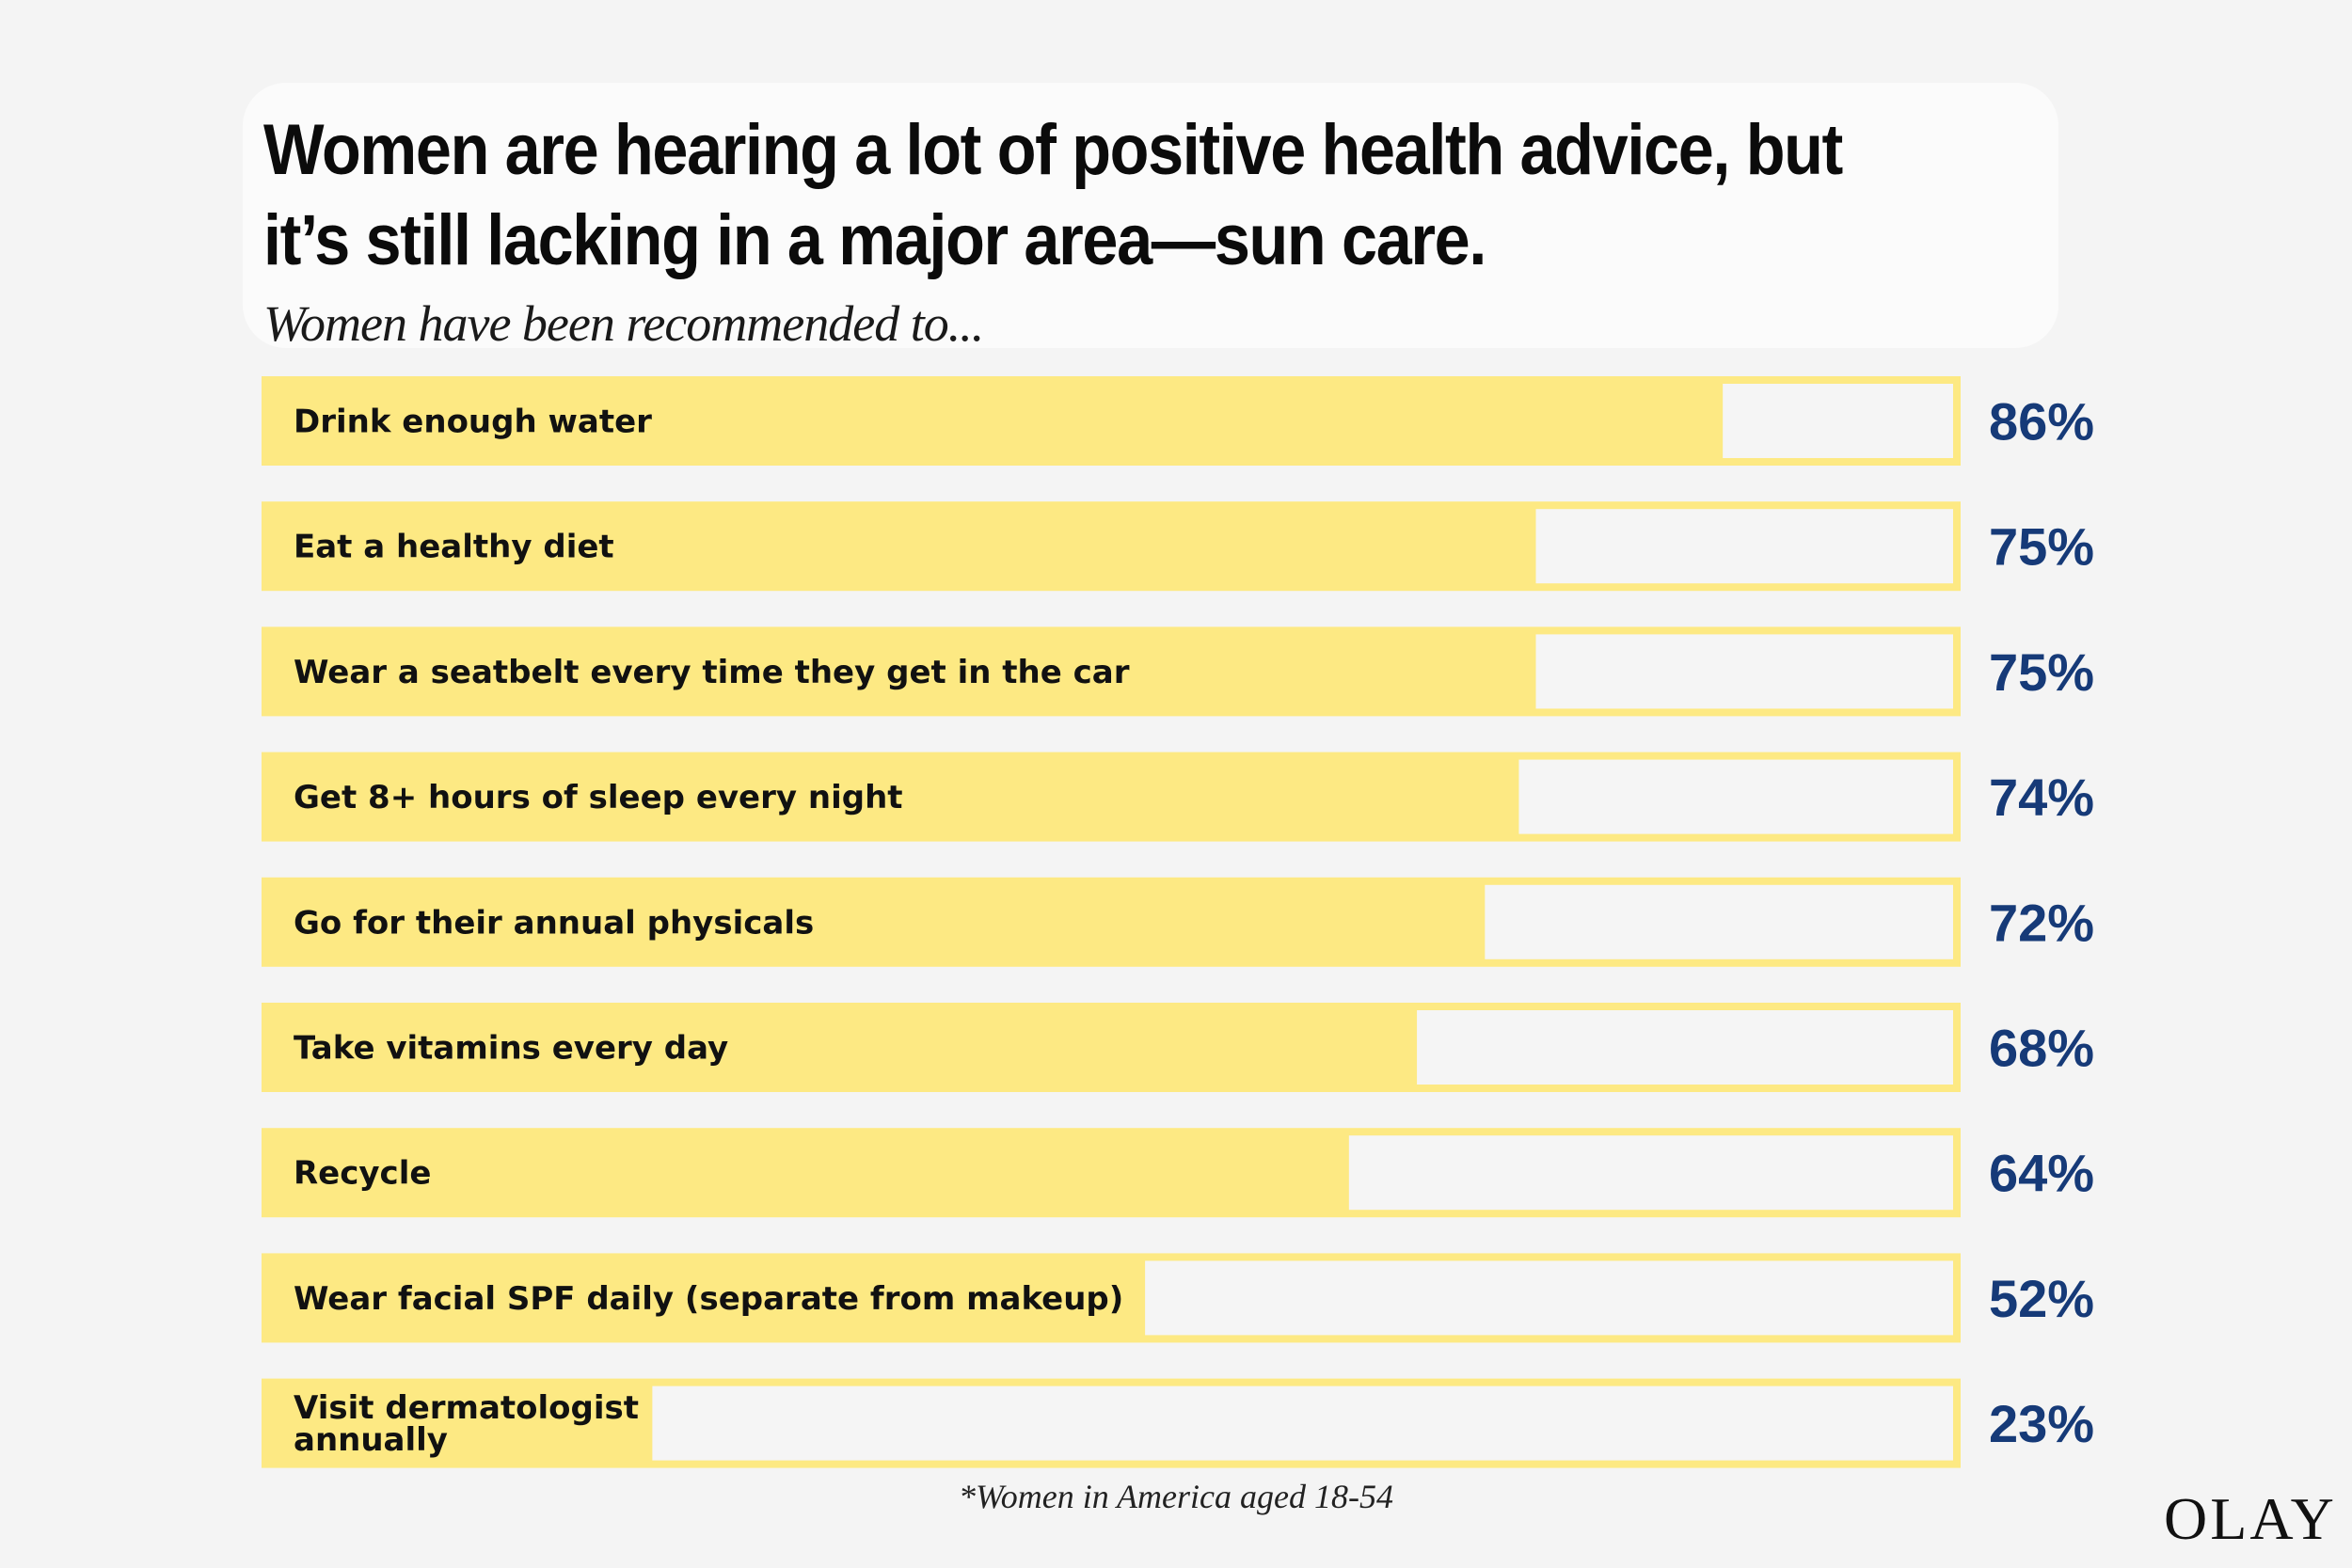  I want to click on bar-row: Take vitamins every day 68%, so click(1178, 1048).